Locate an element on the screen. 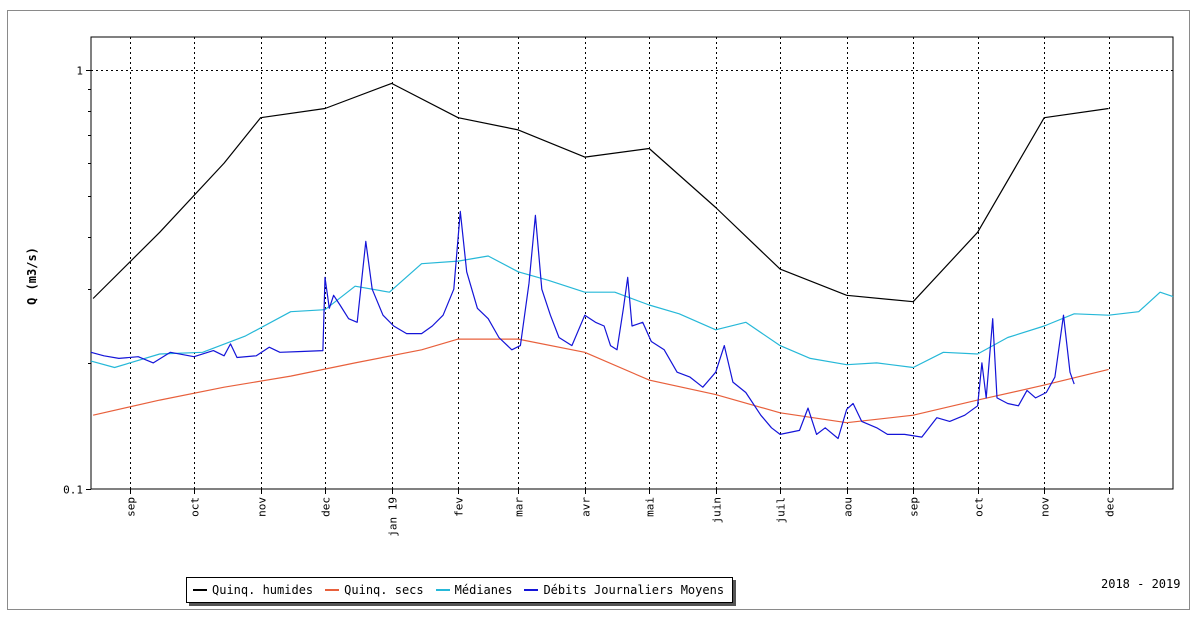 This screenshot has width=1198, height=617. legend-label: Quinq. humides is located at coordinates (263, 590).